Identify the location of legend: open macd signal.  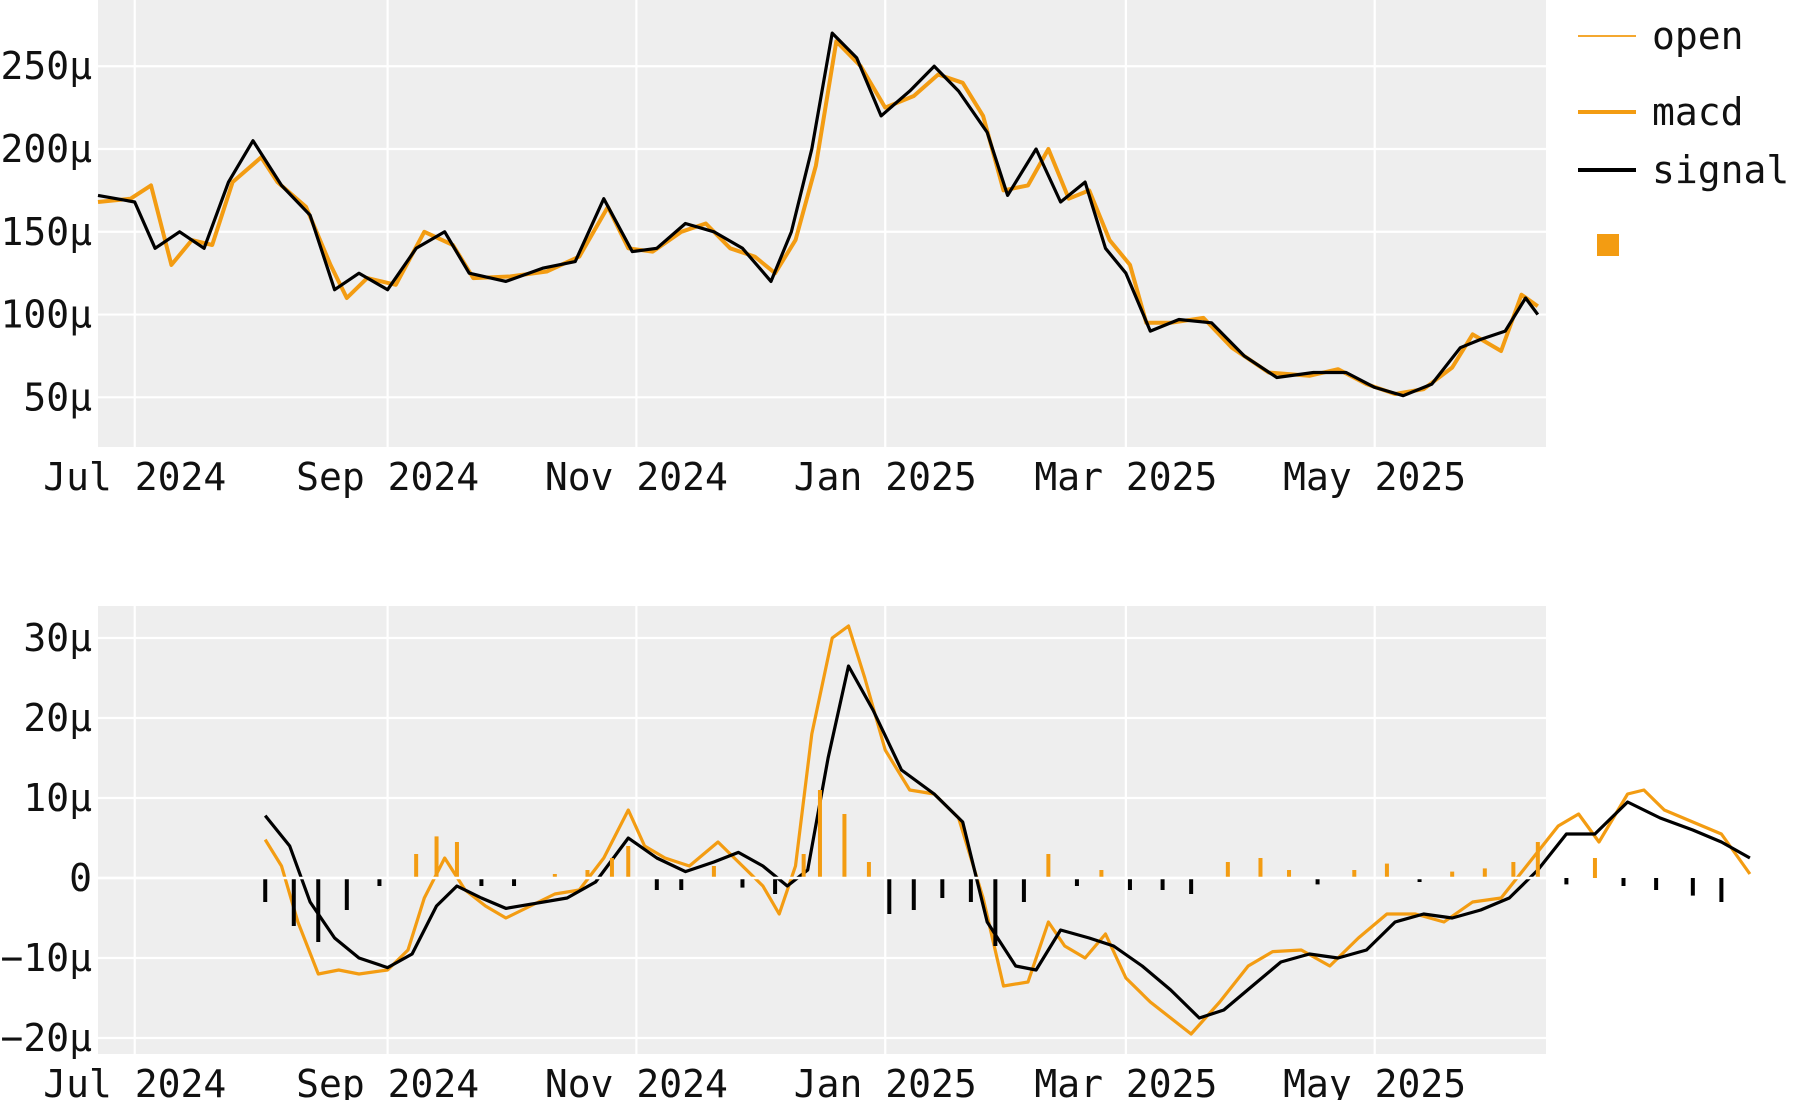
(1683, 135).